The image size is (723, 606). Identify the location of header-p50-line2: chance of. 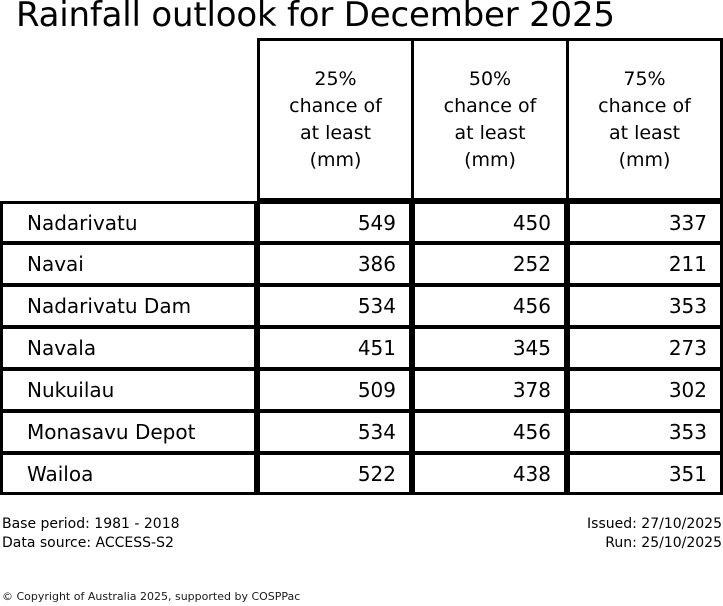
(490, 105).